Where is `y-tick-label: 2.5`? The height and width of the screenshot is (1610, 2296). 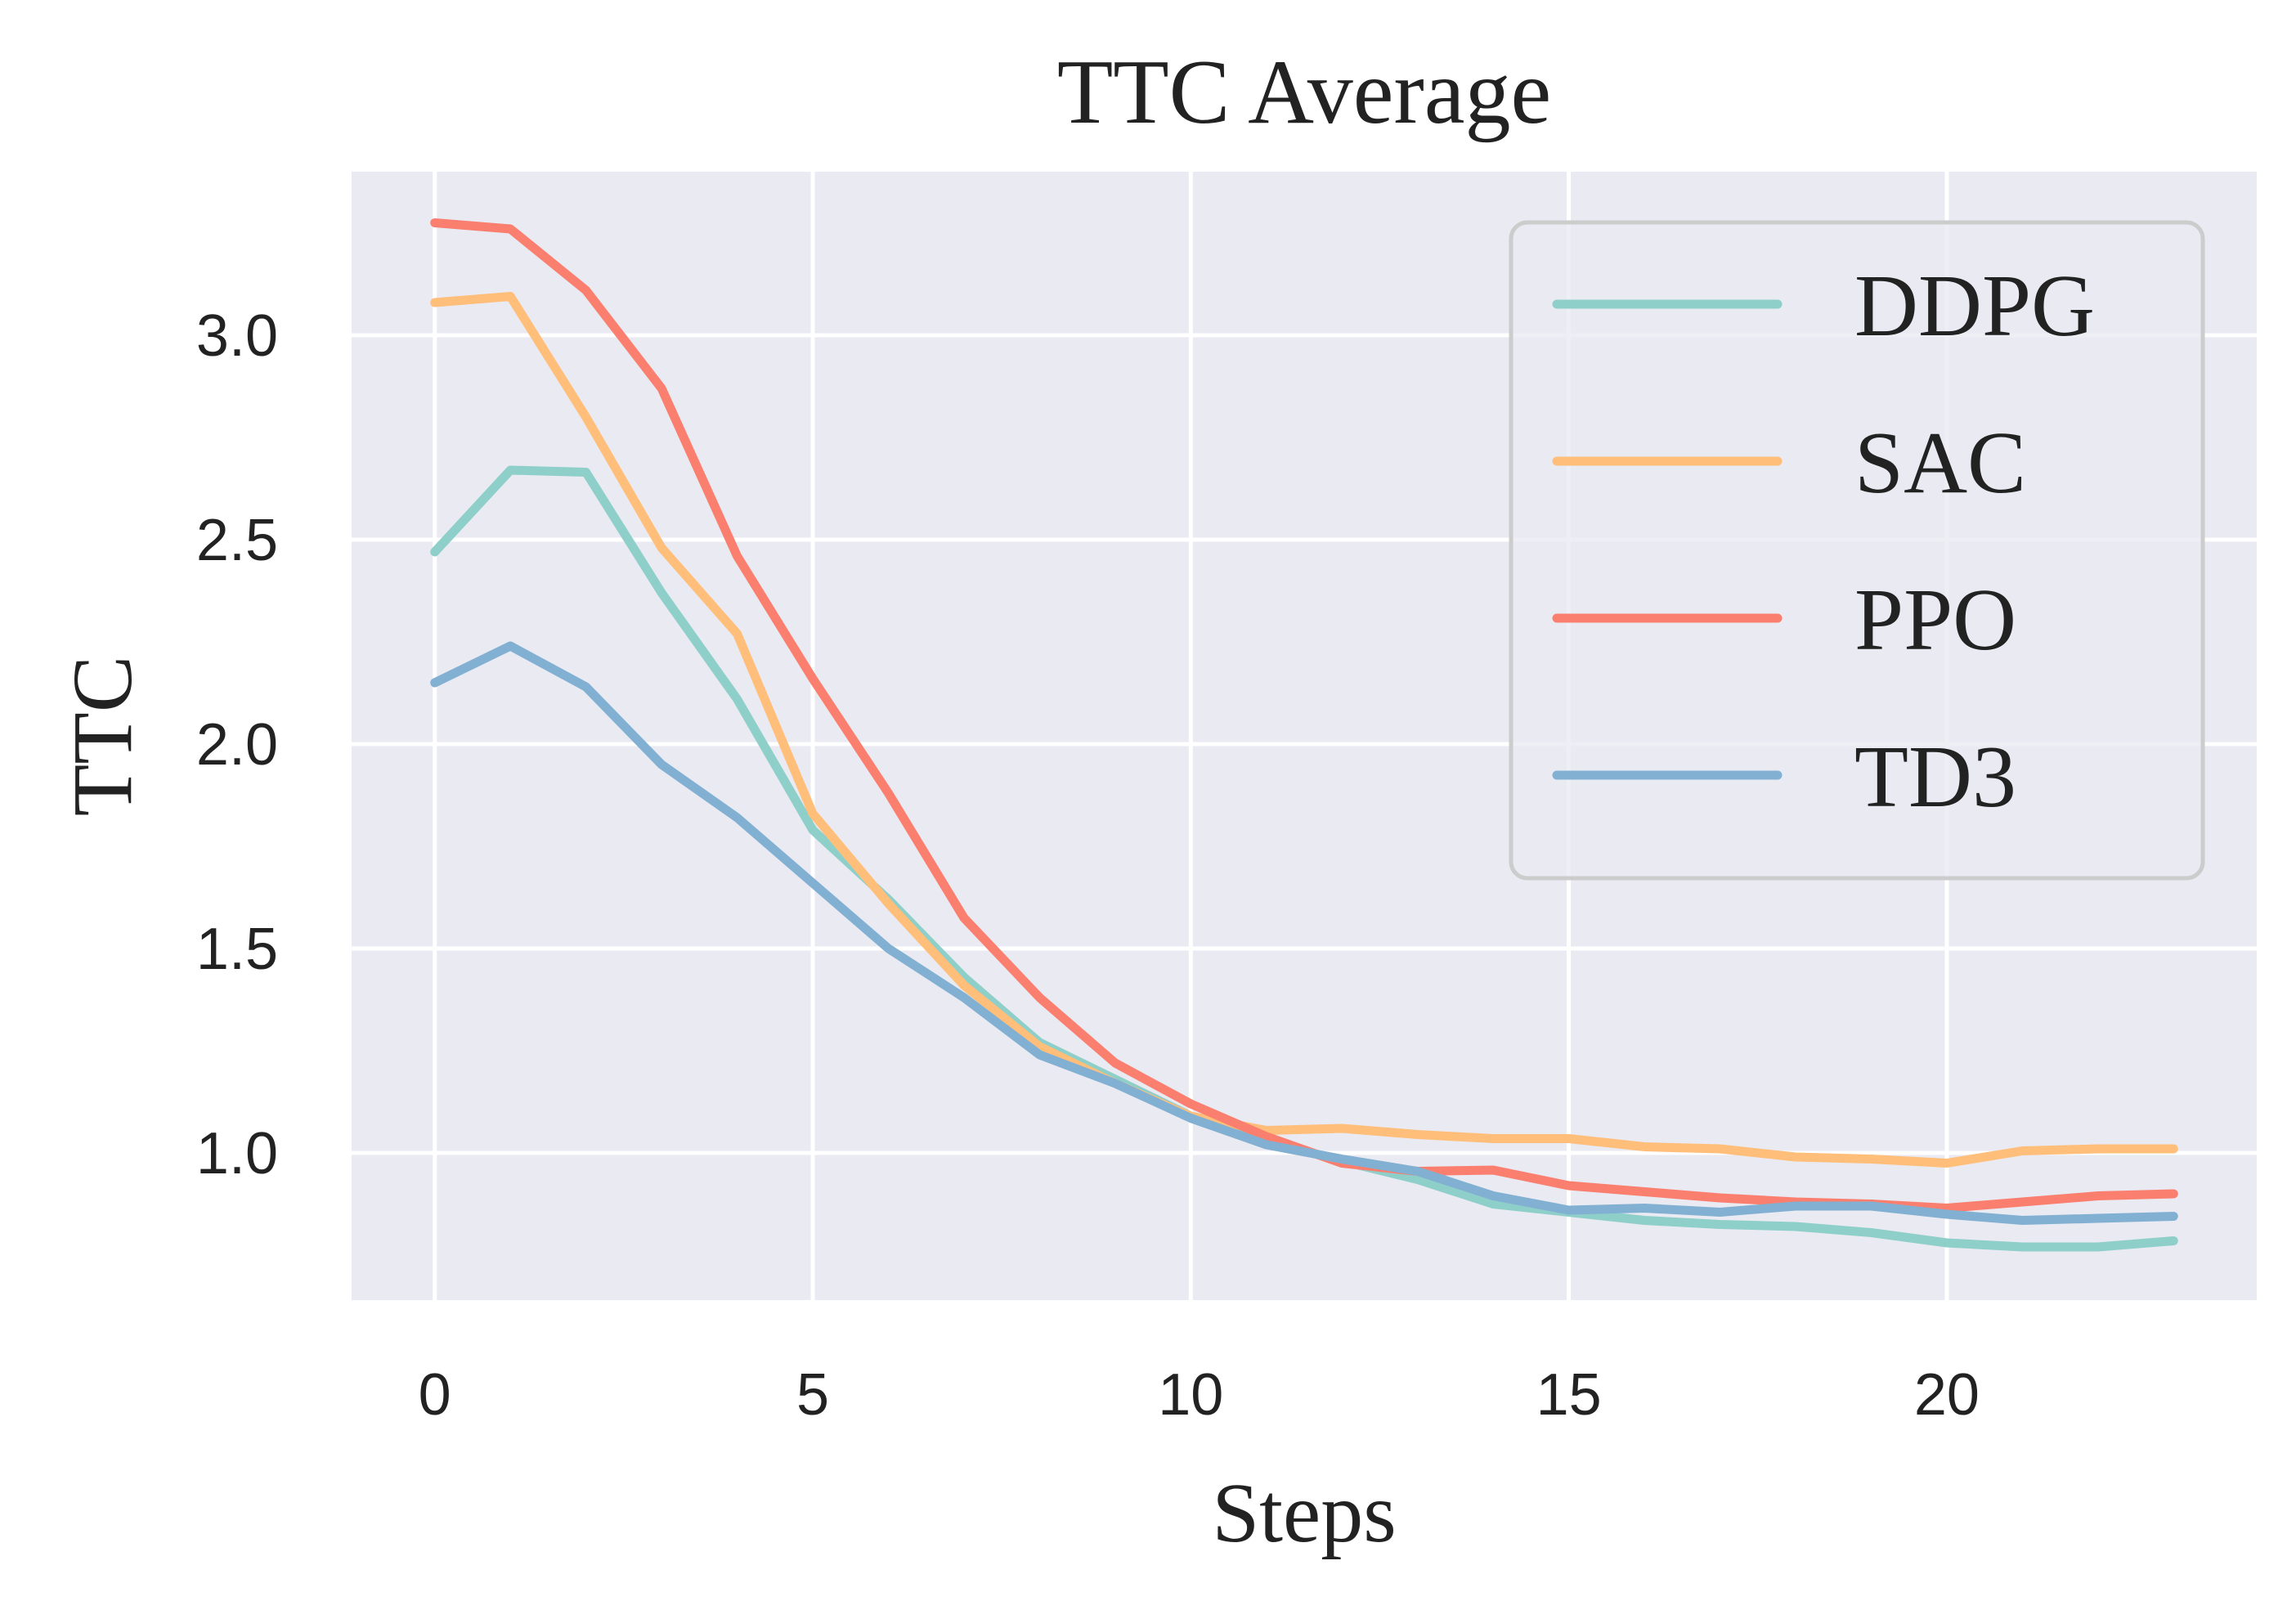
y-tick-label: 2.5 is located at coordinates (237, 540).